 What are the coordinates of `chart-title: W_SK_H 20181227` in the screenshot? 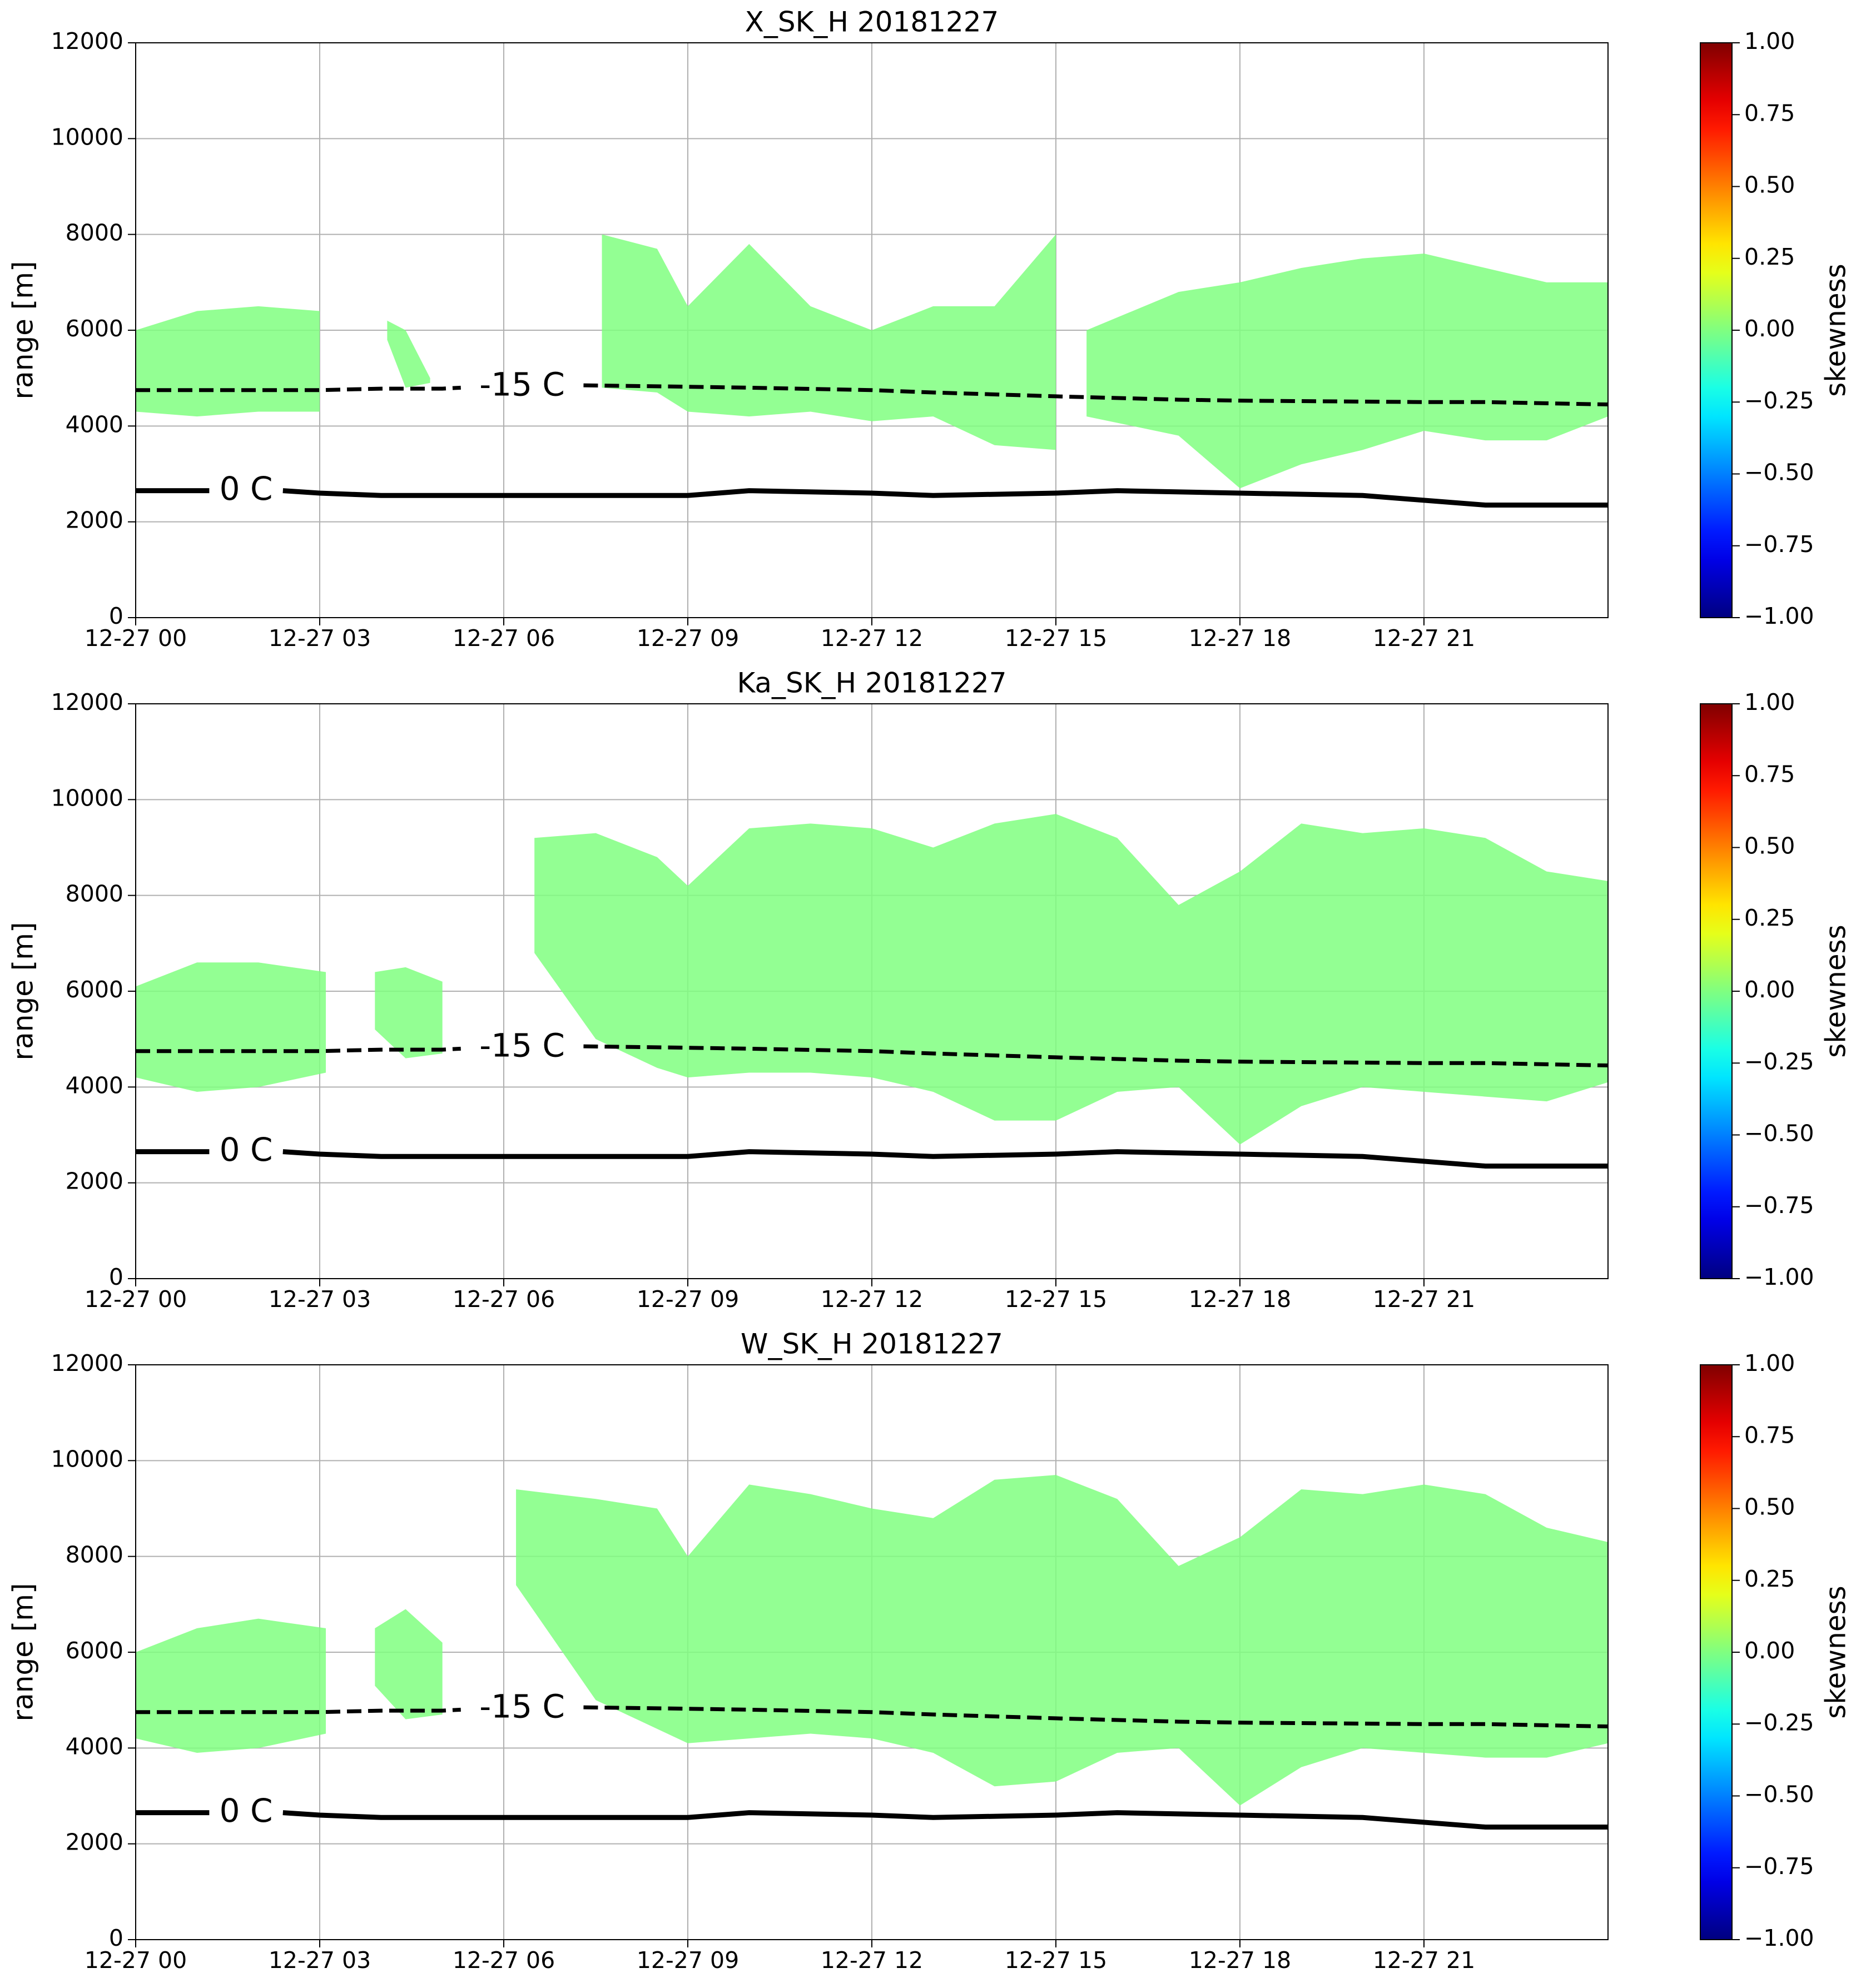 It's located at (872, 1344).